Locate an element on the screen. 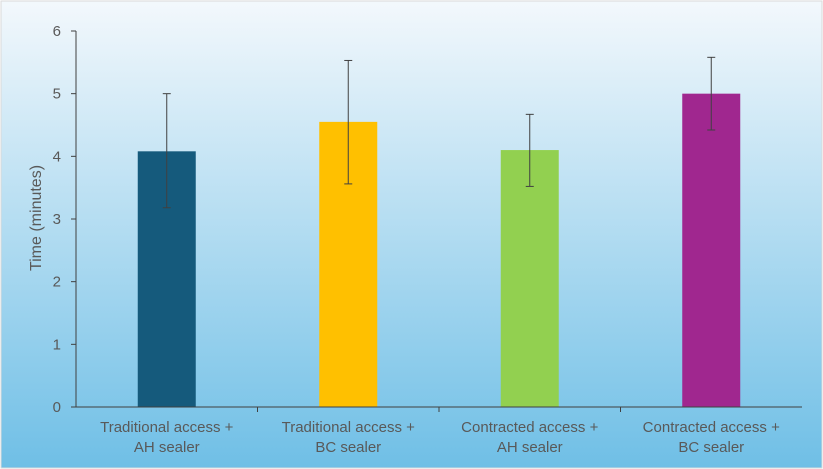 This screenshot has width=823, height=469. y-tick-label: 4 is located at coordinates (57, 156).